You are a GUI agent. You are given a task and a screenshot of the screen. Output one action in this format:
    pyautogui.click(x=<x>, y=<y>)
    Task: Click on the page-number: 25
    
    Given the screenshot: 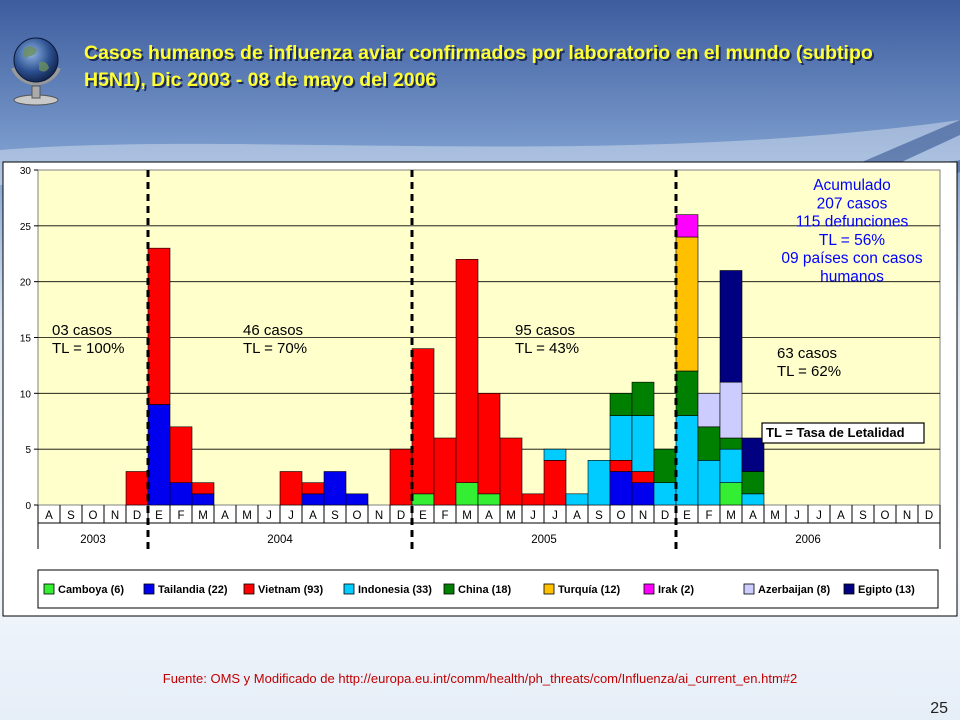 What is the action you would take?
    pyautogui.click(x=939, y=708)
    